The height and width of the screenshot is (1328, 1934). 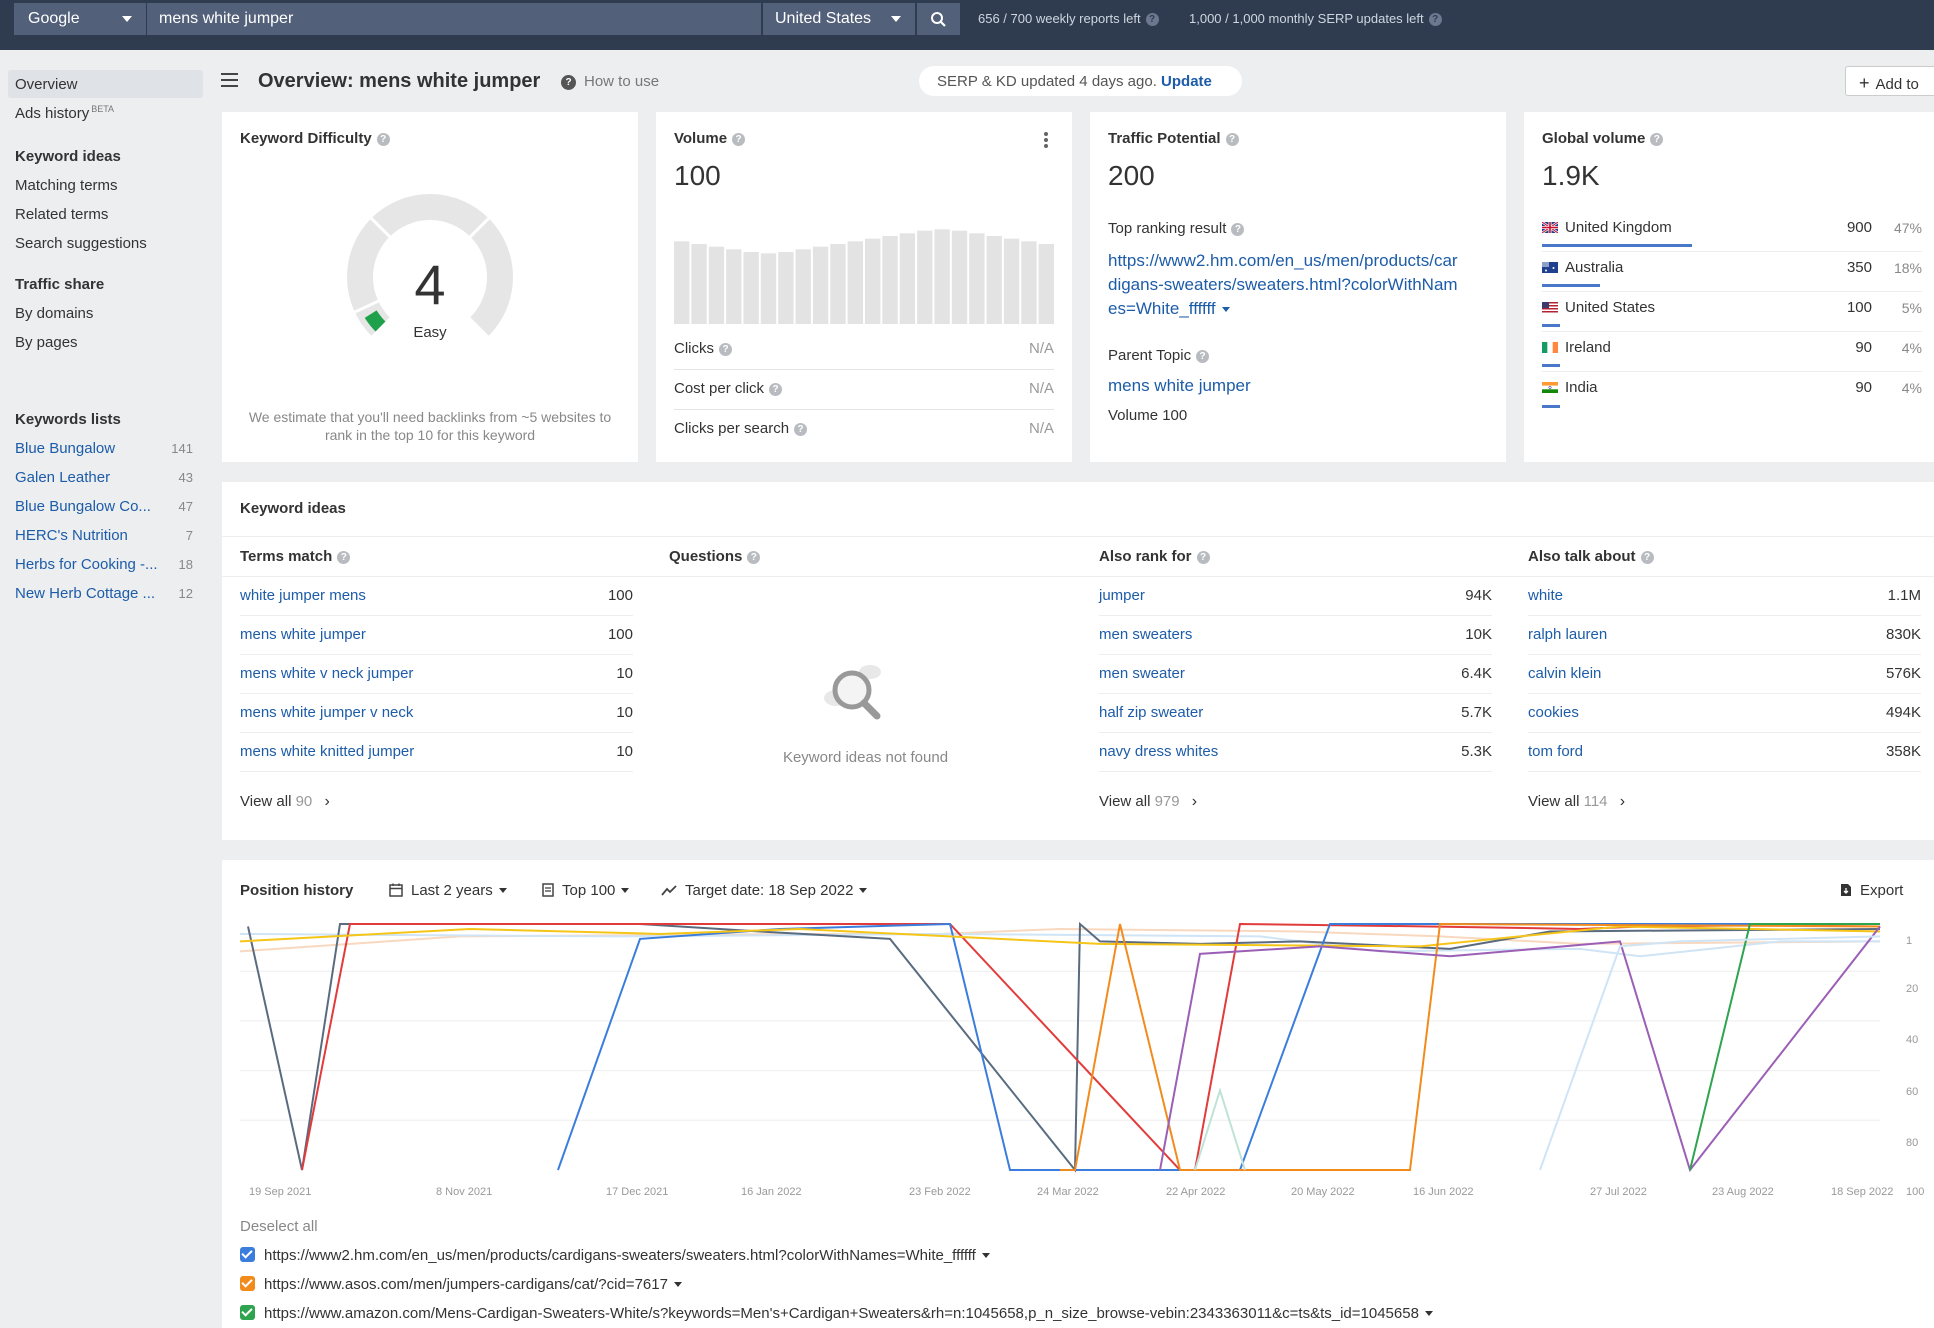 I want to click on keyword-idea-row: ralph lauren 830K, so click(x=1724, y=635).